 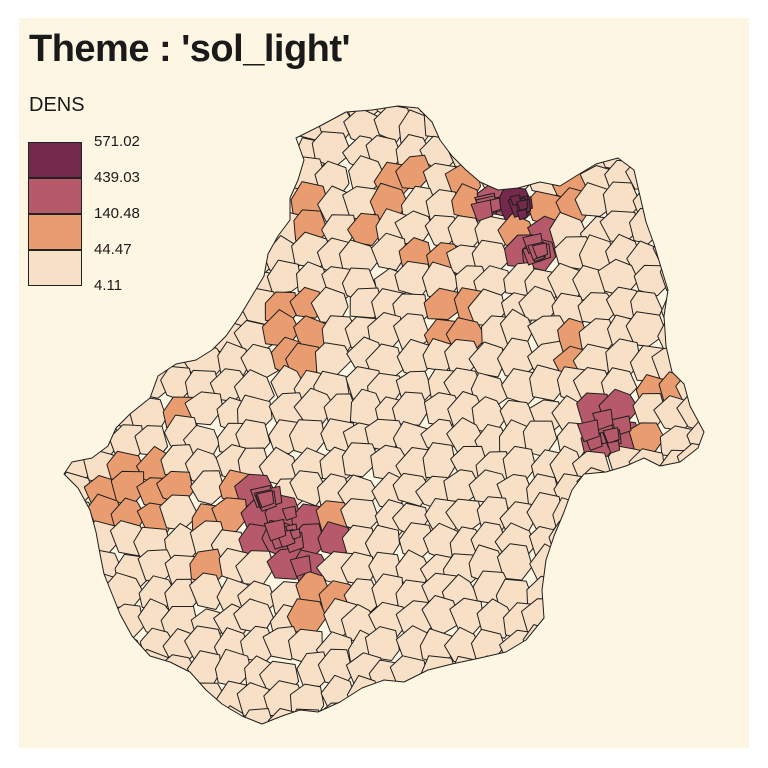 I want to click on map-title: Theme : 'sol_light', so click(x=190, y=49).